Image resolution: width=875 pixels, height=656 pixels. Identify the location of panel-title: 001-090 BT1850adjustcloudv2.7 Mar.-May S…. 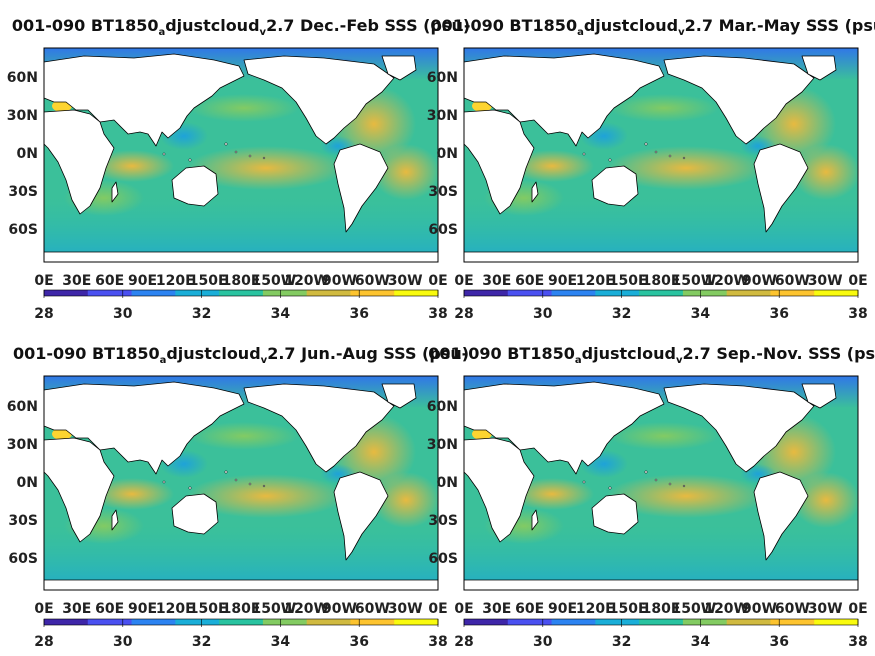
(652, 27).